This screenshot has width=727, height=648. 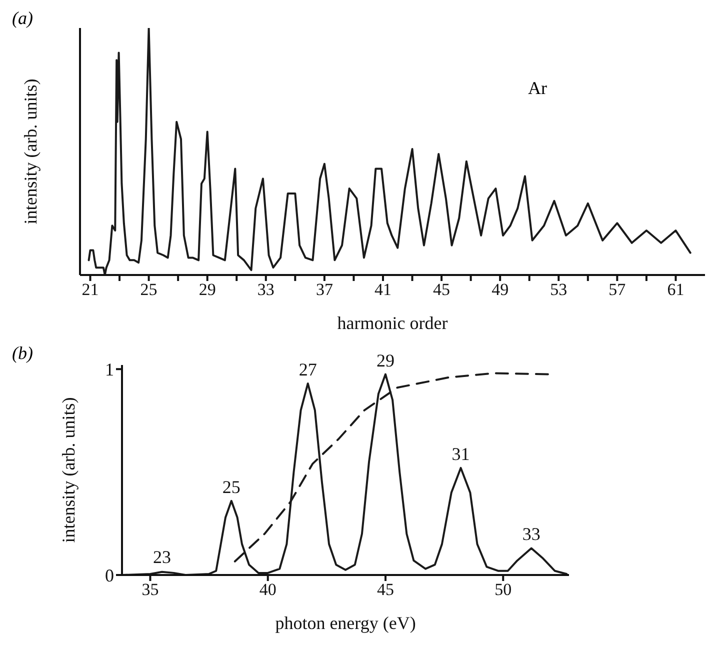 What do you see at coordinates (231, 486) in the screenshot?
I see `annotation: 25` at bounding box center [231, 486].